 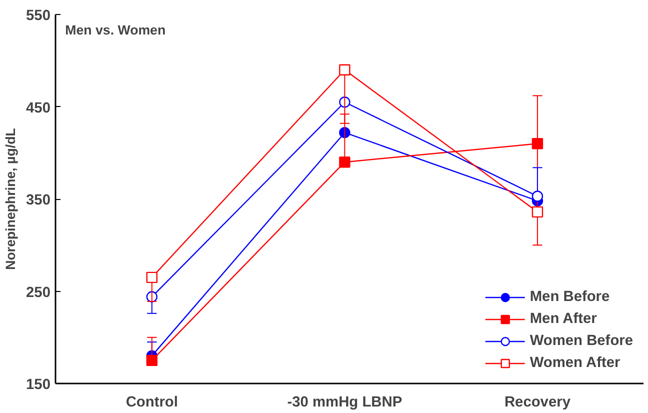 What do you see at coordinates (152, 402) in the screenshot?
I see `x-tick-label: Control` at bounding box center [152, 402].